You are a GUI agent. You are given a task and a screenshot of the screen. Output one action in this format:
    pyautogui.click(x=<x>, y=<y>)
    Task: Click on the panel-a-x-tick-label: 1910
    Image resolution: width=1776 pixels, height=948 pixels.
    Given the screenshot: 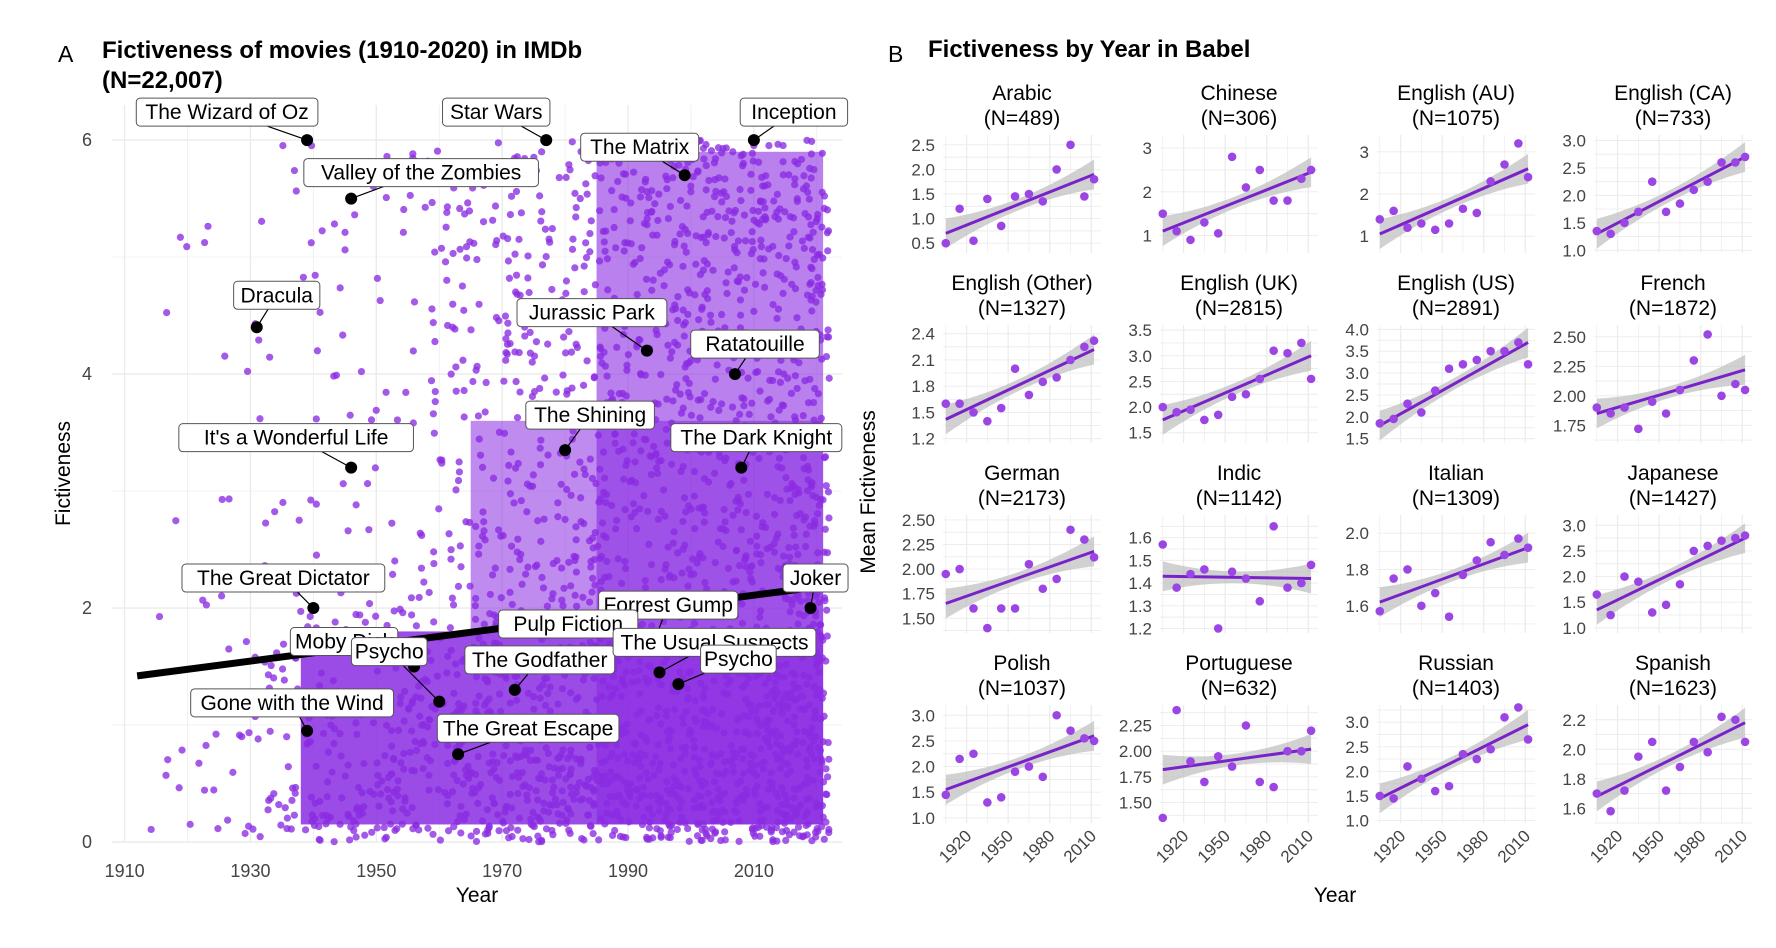 What is the action you would take?
    pyautogui.click(x=125, y=871)
    